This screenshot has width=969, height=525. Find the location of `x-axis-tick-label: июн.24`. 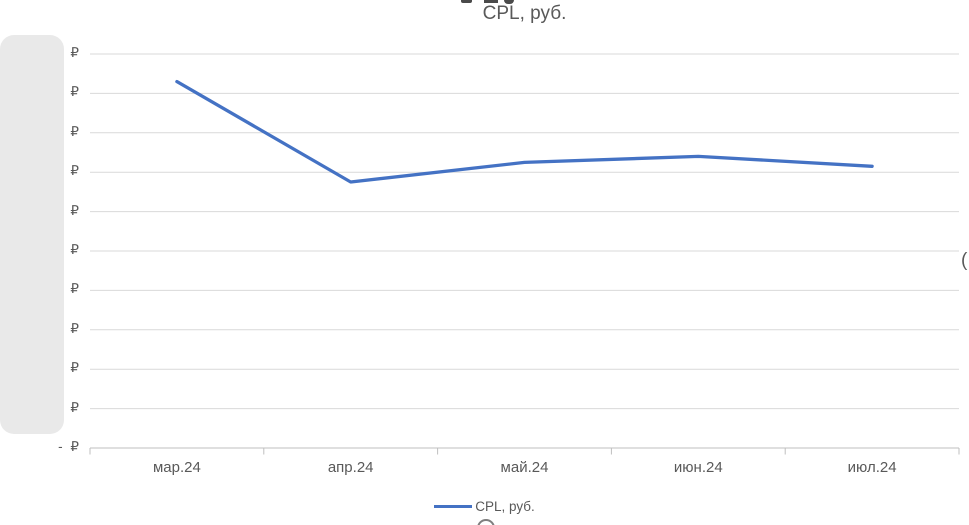

x-axis-tick-label: июн.24 is located at coordinates (698, 467).